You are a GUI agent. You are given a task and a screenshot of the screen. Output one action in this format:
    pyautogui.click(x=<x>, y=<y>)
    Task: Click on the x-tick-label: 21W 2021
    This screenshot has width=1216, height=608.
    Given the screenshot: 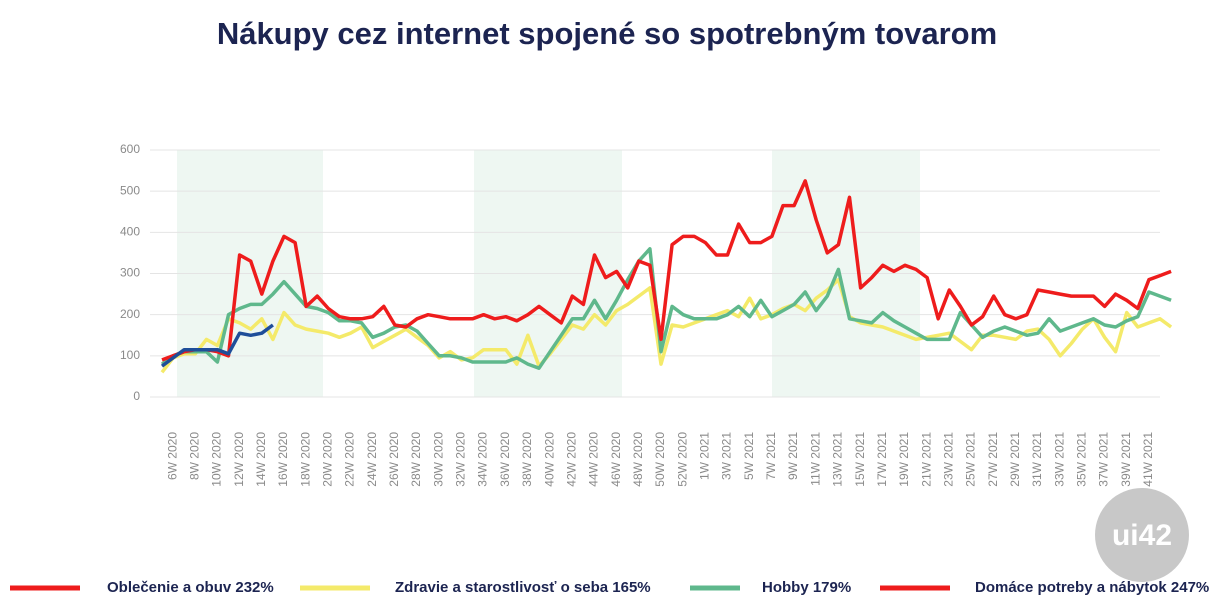 What is the action you would take?
    pyautogui.click(x=926, y=459)
    